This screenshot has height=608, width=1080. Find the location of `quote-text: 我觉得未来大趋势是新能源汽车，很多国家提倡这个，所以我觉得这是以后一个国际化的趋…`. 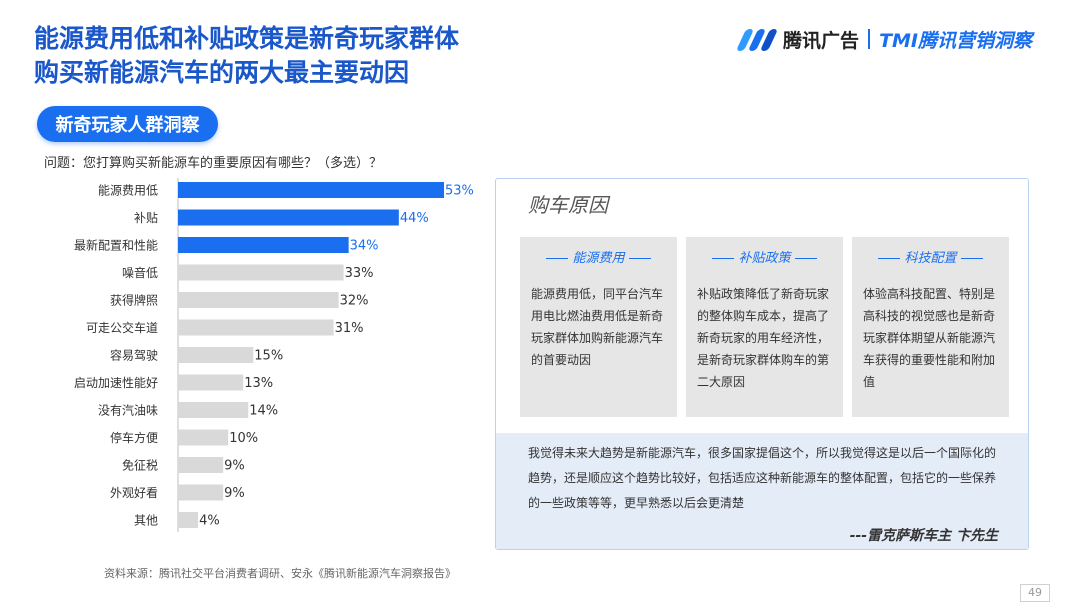

quote-text: 我觉得未来大趋势是新能源汽车，很多国家提倡这个，所以我觉得这是以后一个国际化的趋… is located at coordinates (762, 478).